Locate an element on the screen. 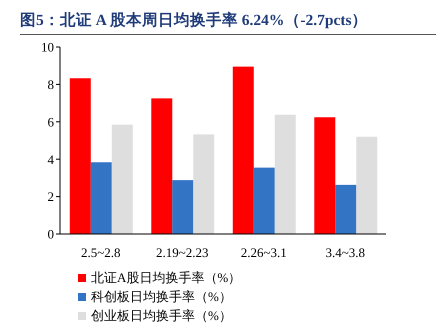 This screenshot has height=335, width=444. y-tick-label: 2 is located at coordinates (51, 196).